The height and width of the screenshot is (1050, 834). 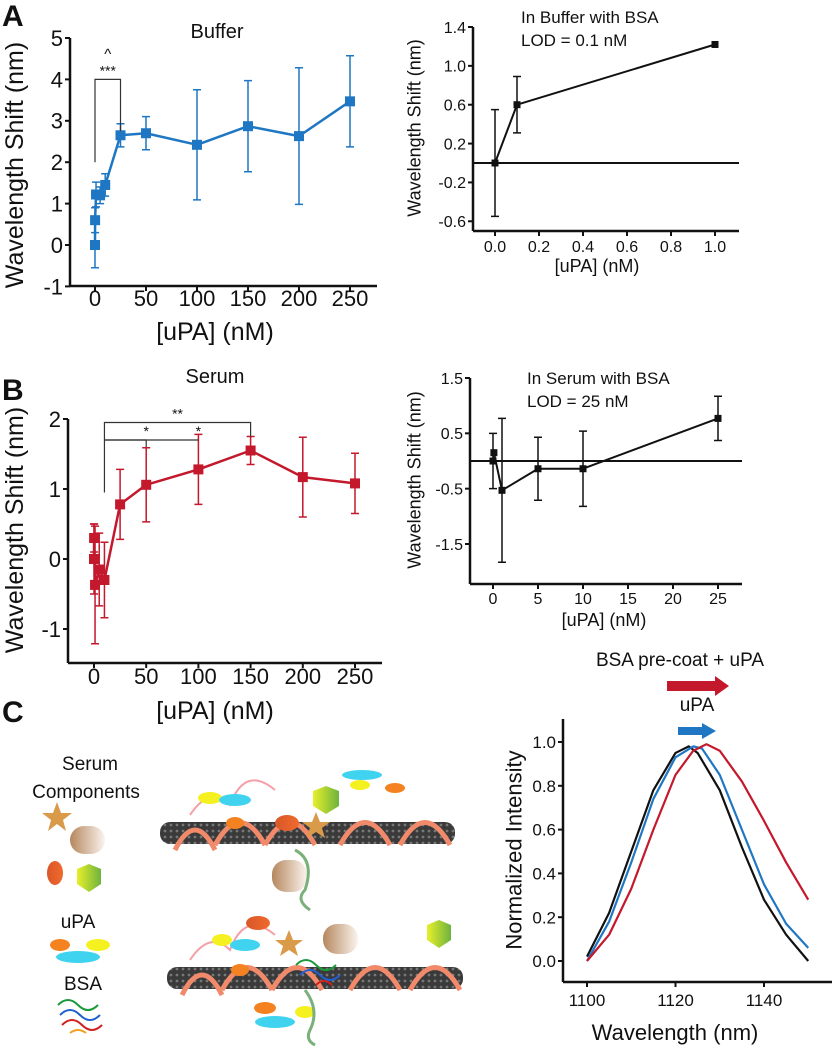 I want to click on nanotube-top, so click(x=307, y=841).